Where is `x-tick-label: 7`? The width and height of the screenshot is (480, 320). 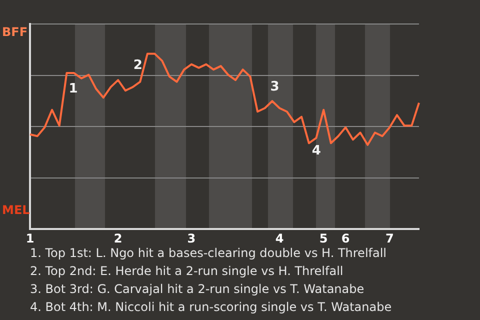
x-tick-label: 7 is located at coordinates (389, 238).